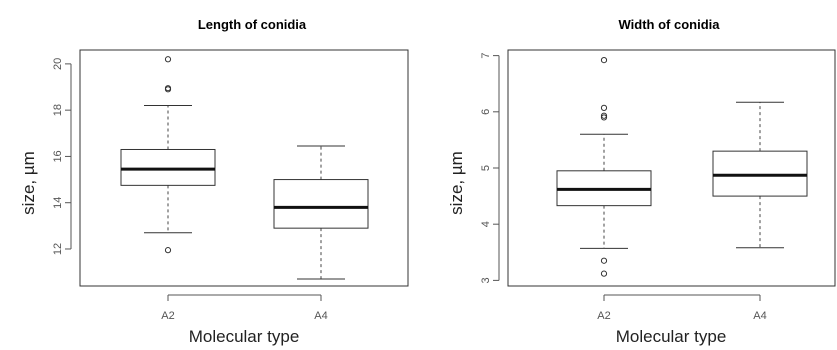 Image resolution: width=837 pixels, height=350 pixels. Describe the element at coordinates (486, 112) in the screenshot. I see `y-tick-label: 6` at that location.